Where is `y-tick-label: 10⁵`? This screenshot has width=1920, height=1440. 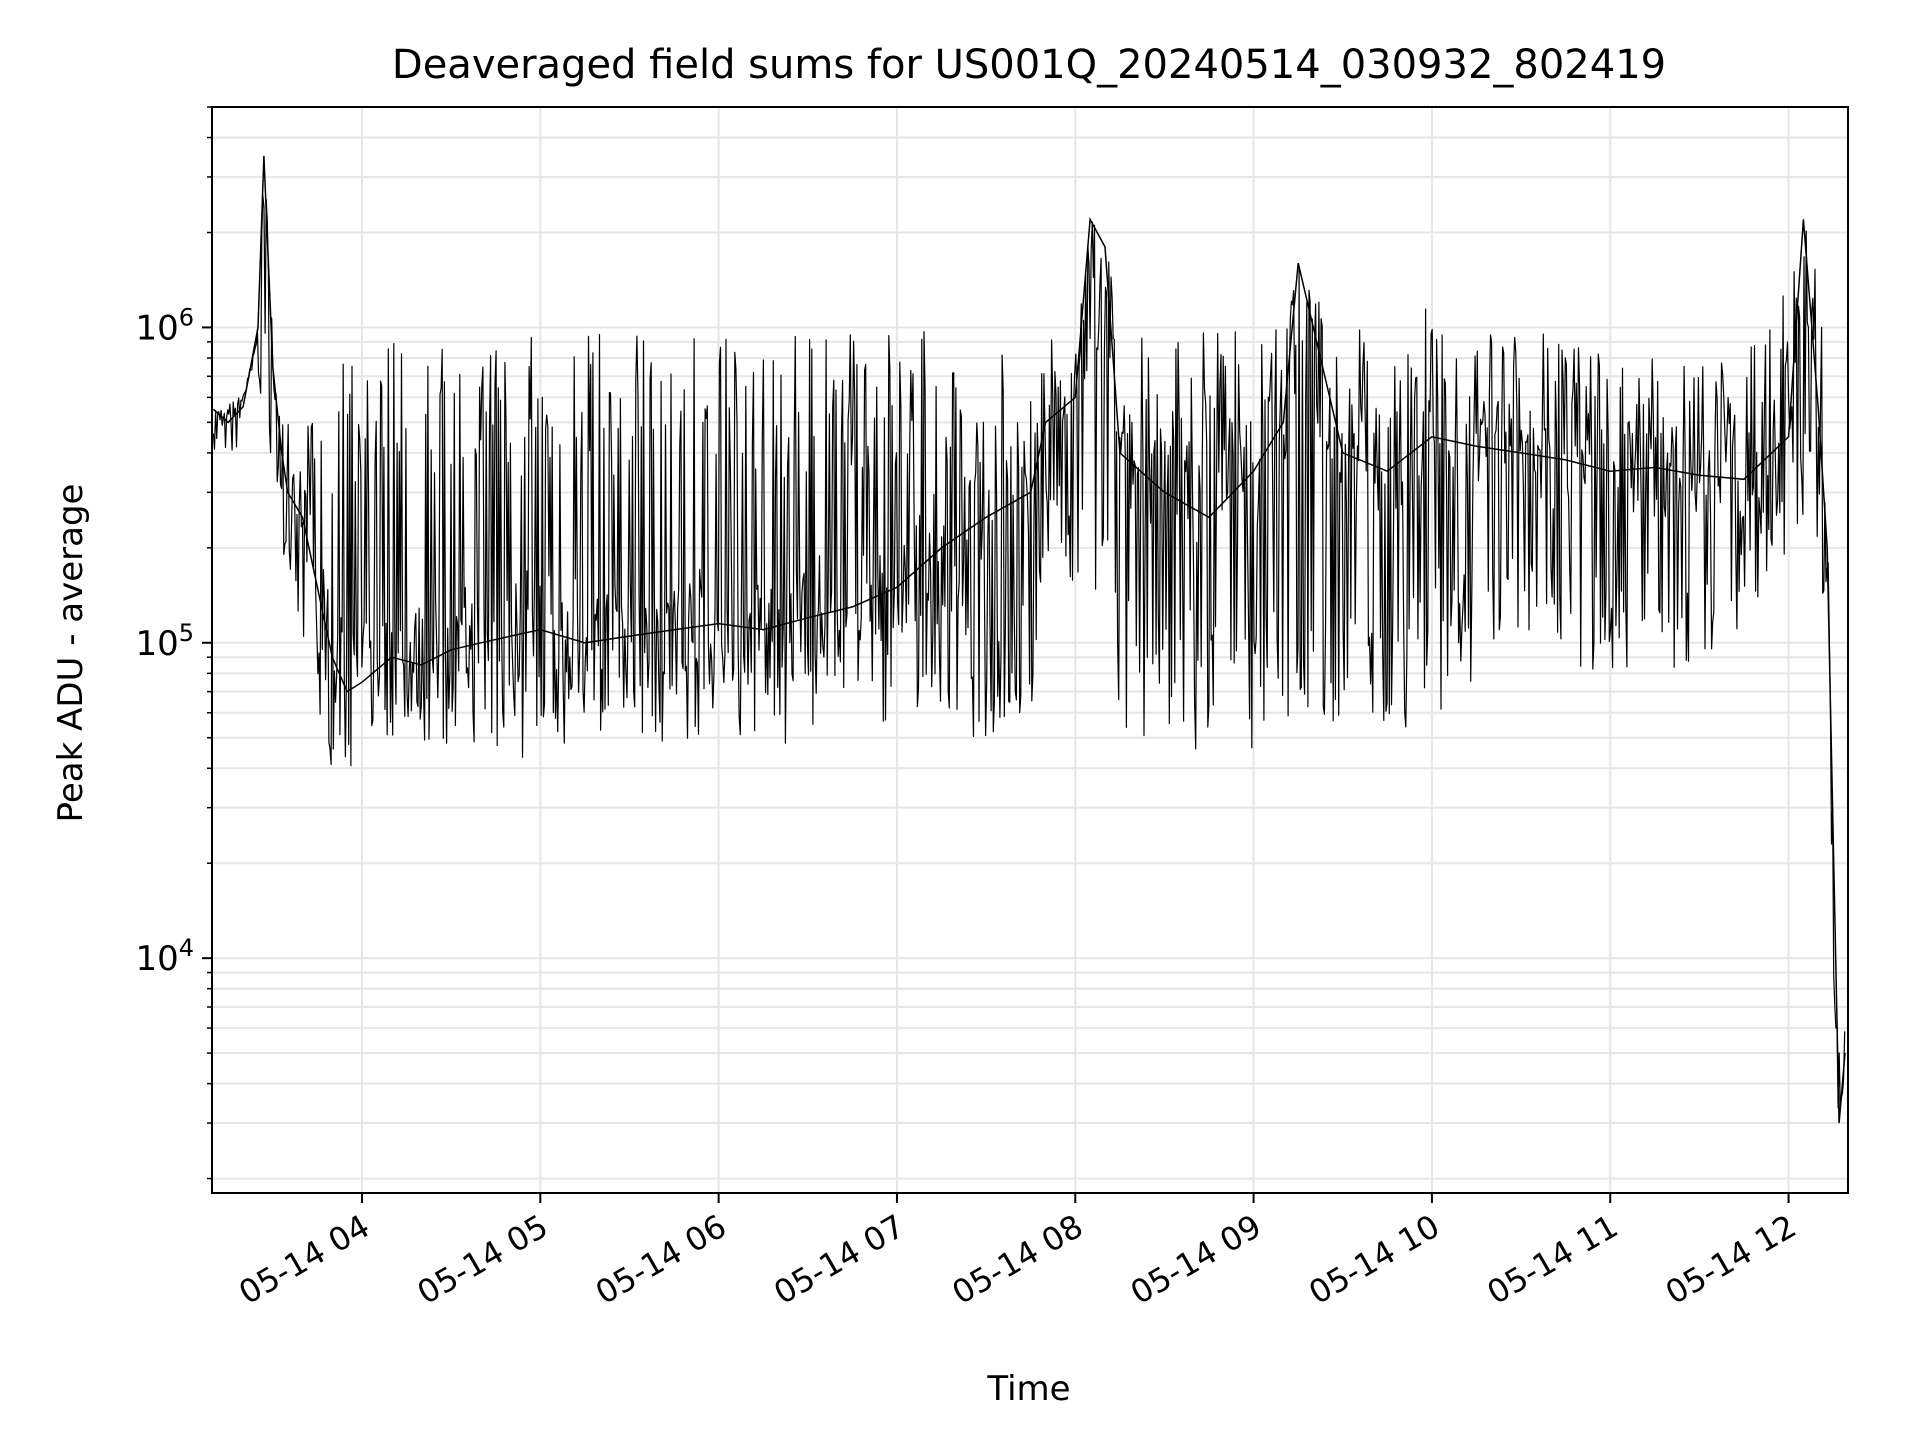
y-tick-label: 10⁵ is located at coordinates (164, 641).